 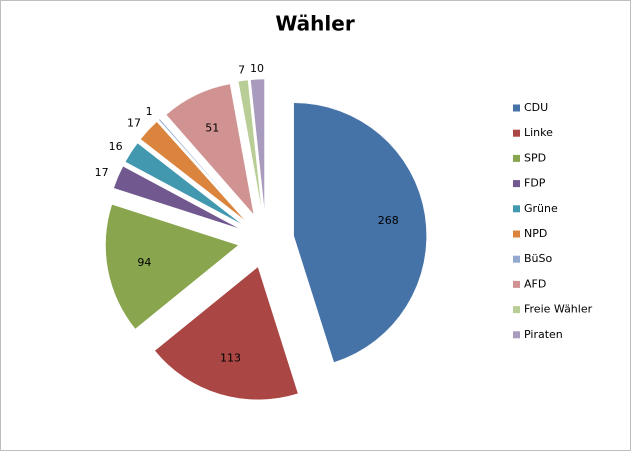 I want to click on data-label: 94, so click(x=144, y=262).